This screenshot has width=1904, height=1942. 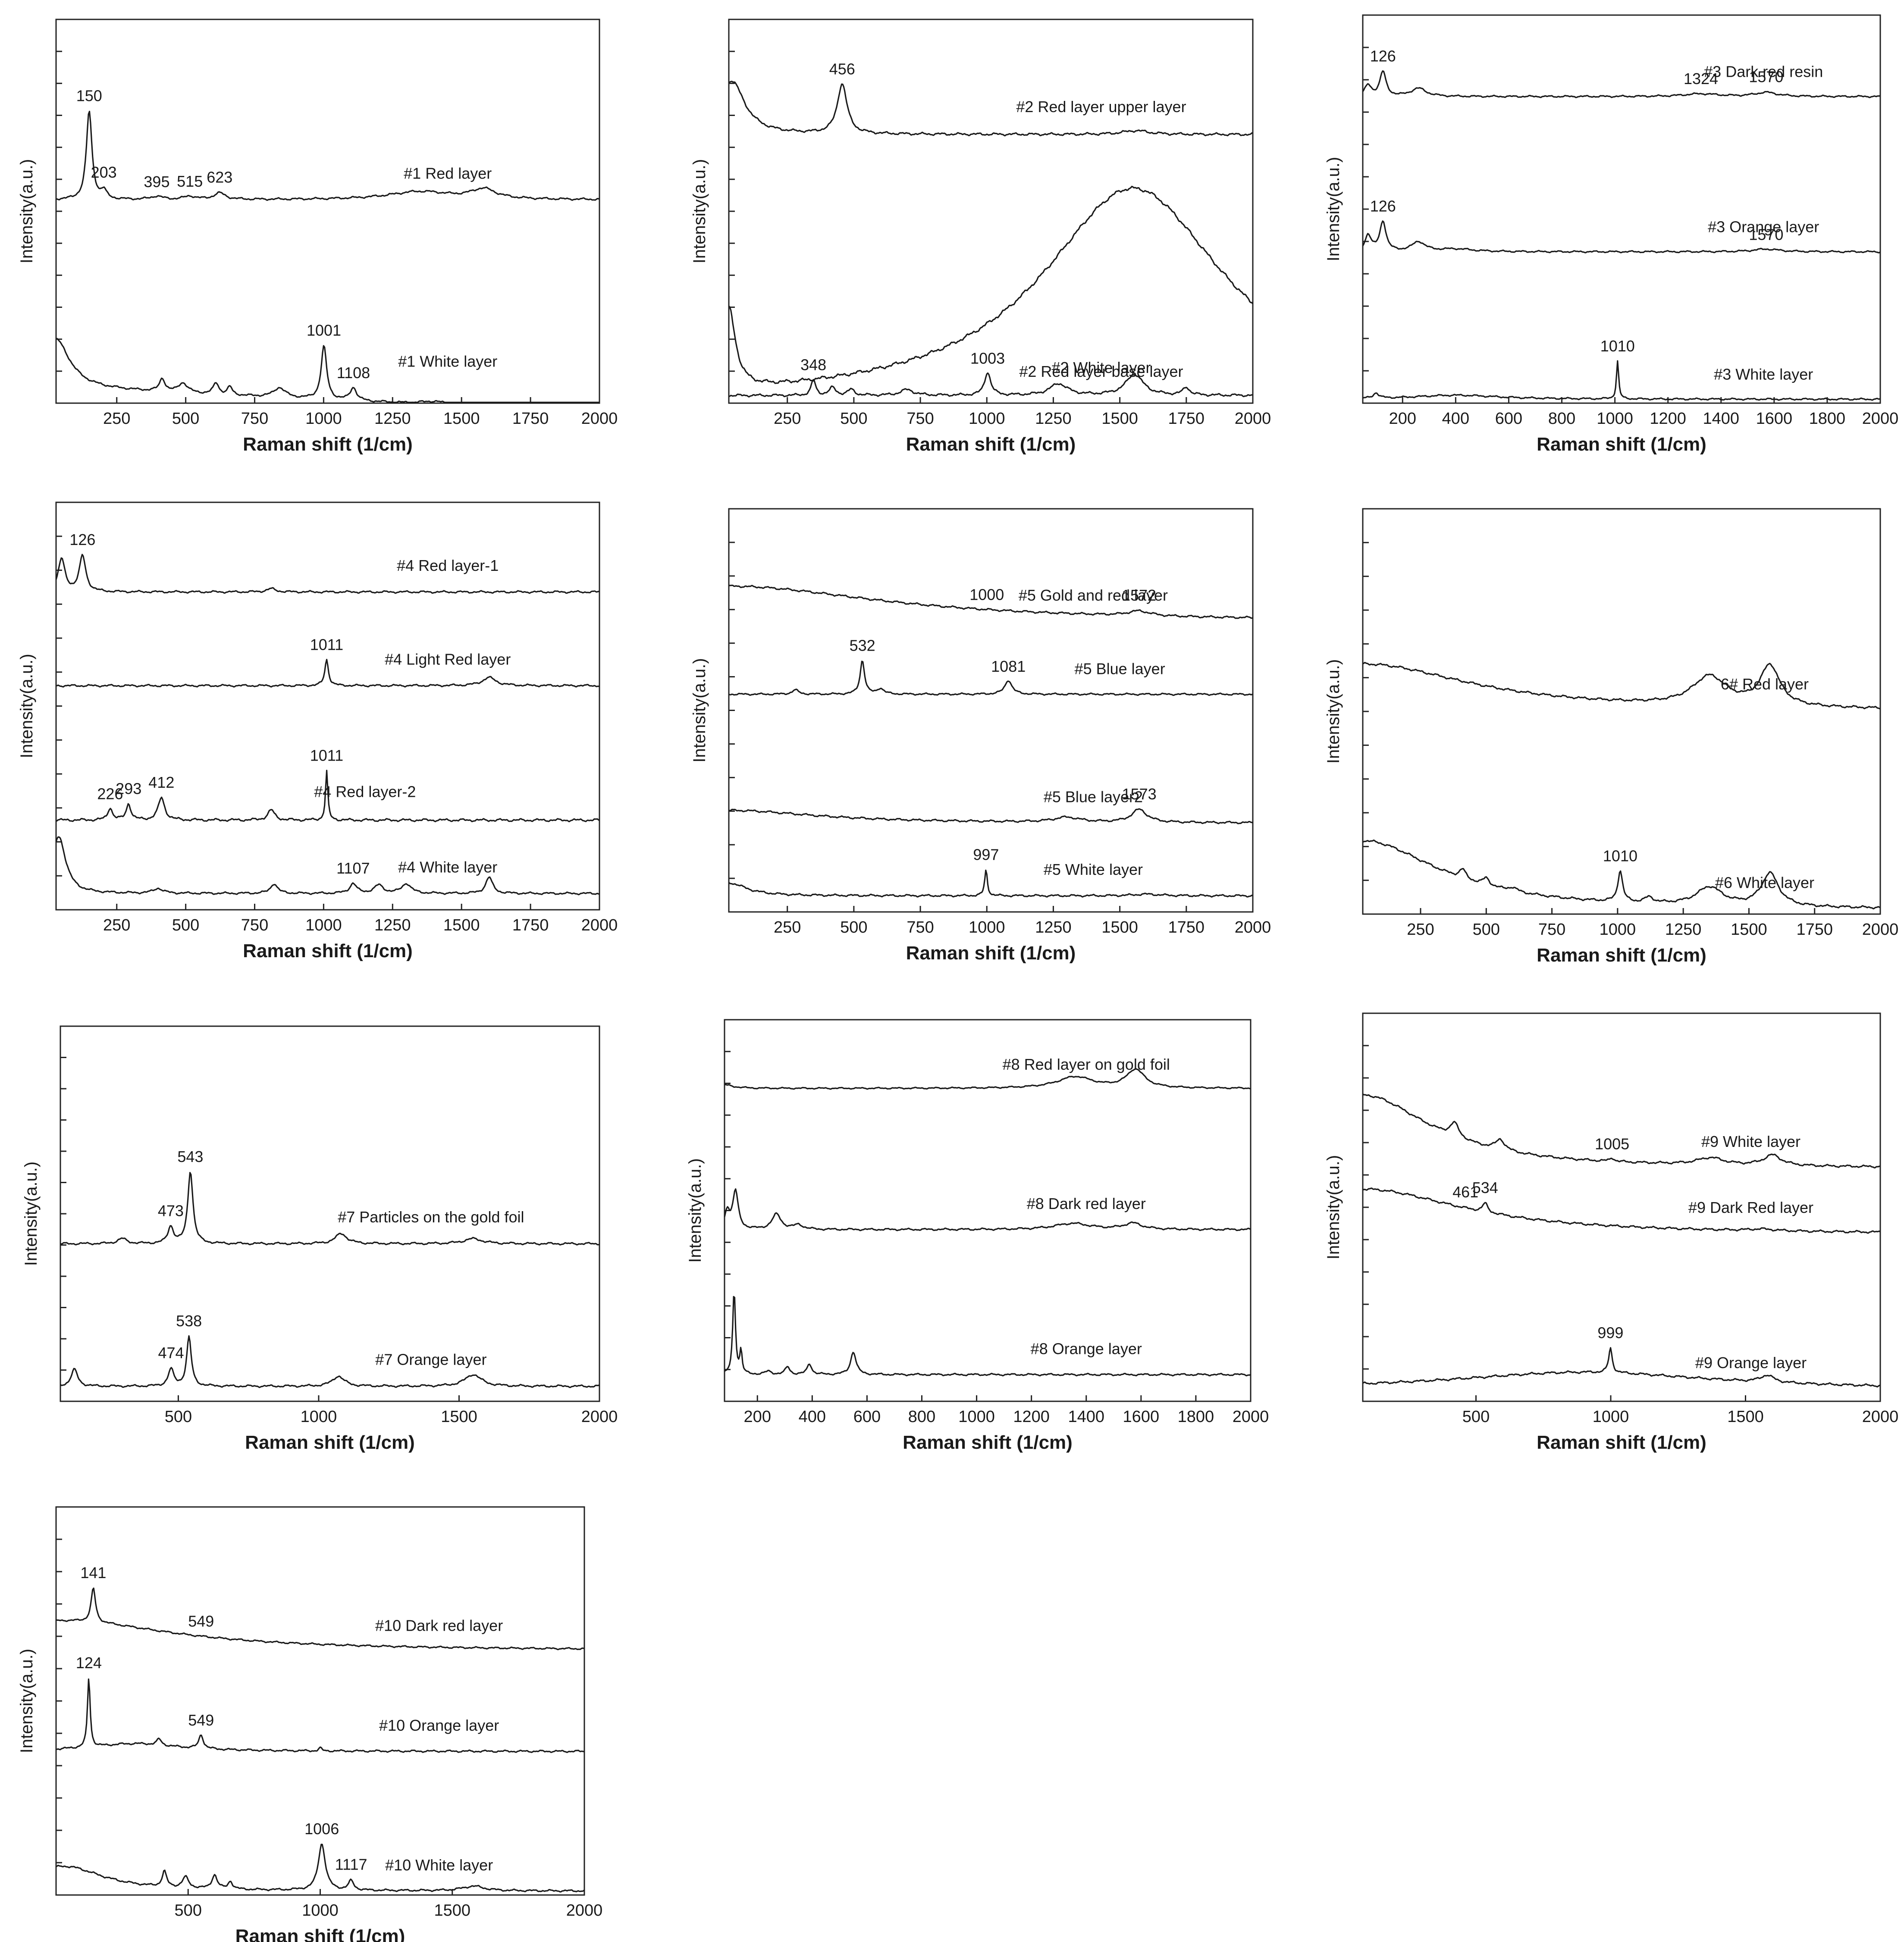 What do you see at coordinates (448, 565) in the screenshot?
I see `series-label: #4 Red layer-1` at bounding box center [448, 565].